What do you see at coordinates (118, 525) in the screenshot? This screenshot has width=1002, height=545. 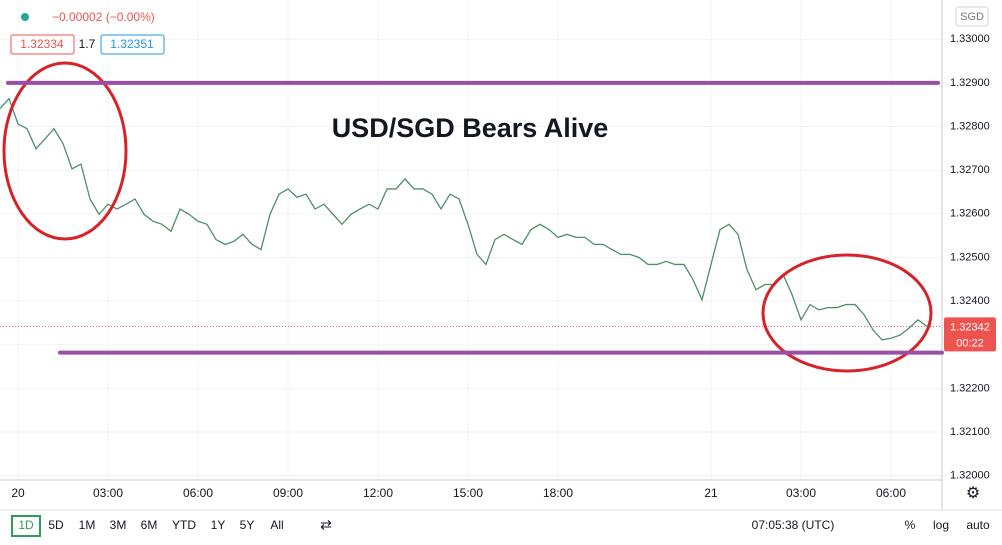 I see `range-button: 3M` at bounding box center [118, 525].